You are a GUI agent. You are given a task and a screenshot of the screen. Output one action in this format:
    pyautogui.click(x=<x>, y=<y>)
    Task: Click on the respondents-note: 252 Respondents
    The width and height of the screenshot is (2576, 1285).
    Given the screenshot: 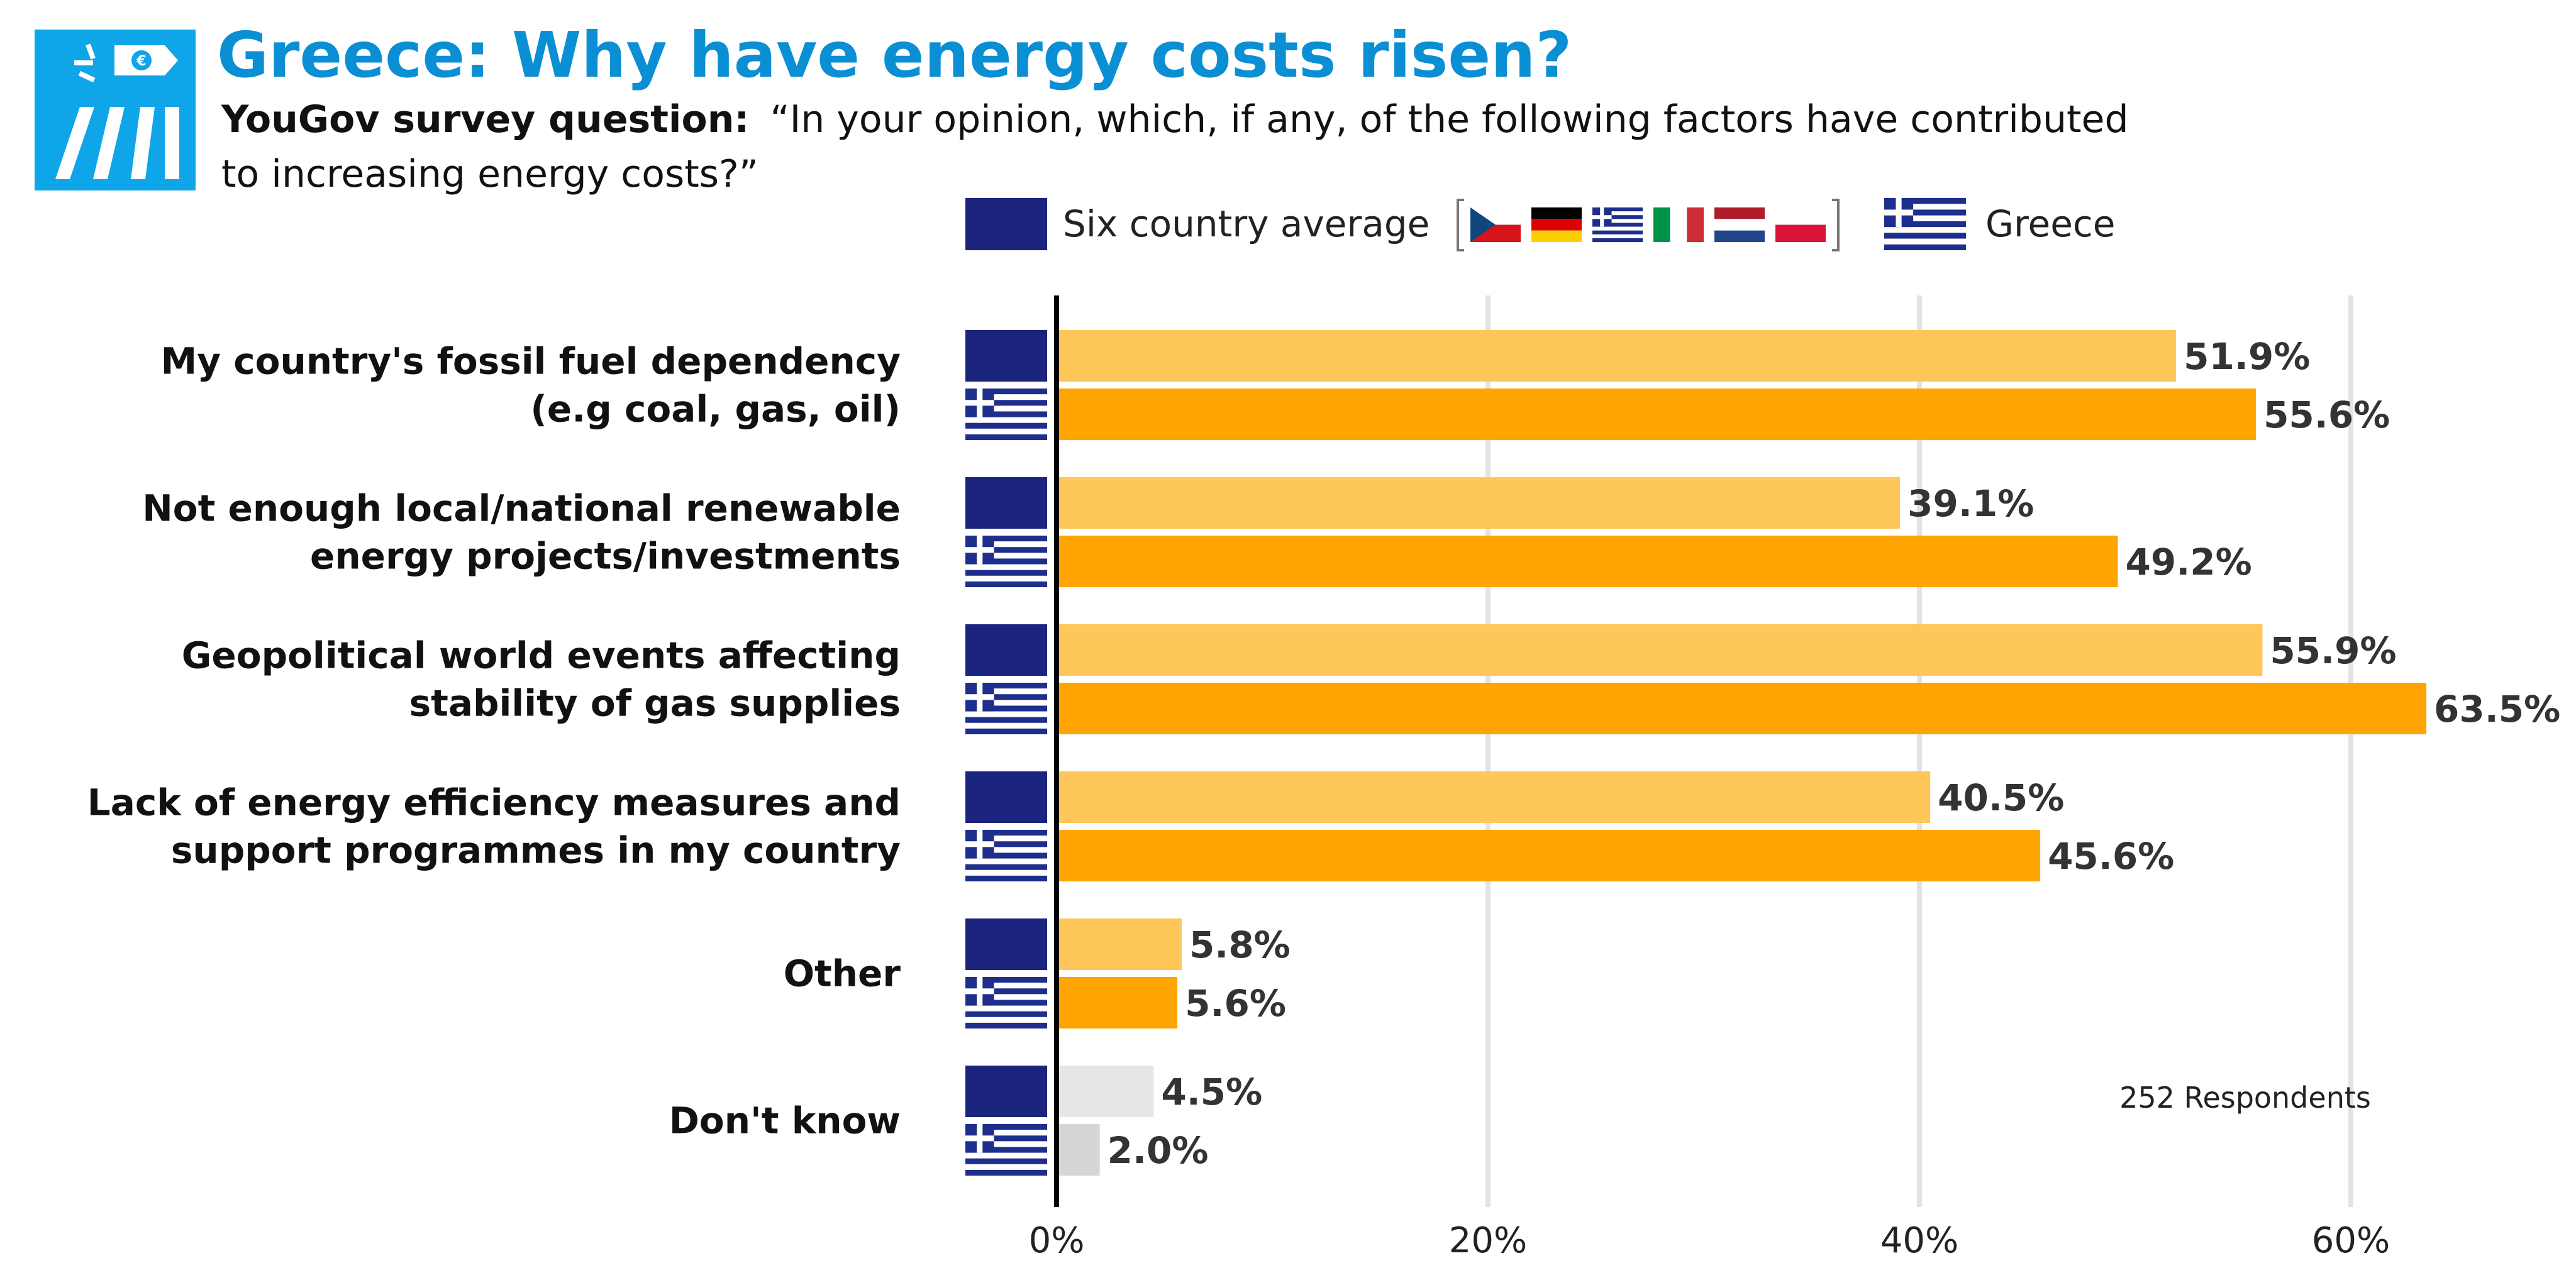 What is the action you would take?
    pyautogui.click(x=2245, y=1098)
    